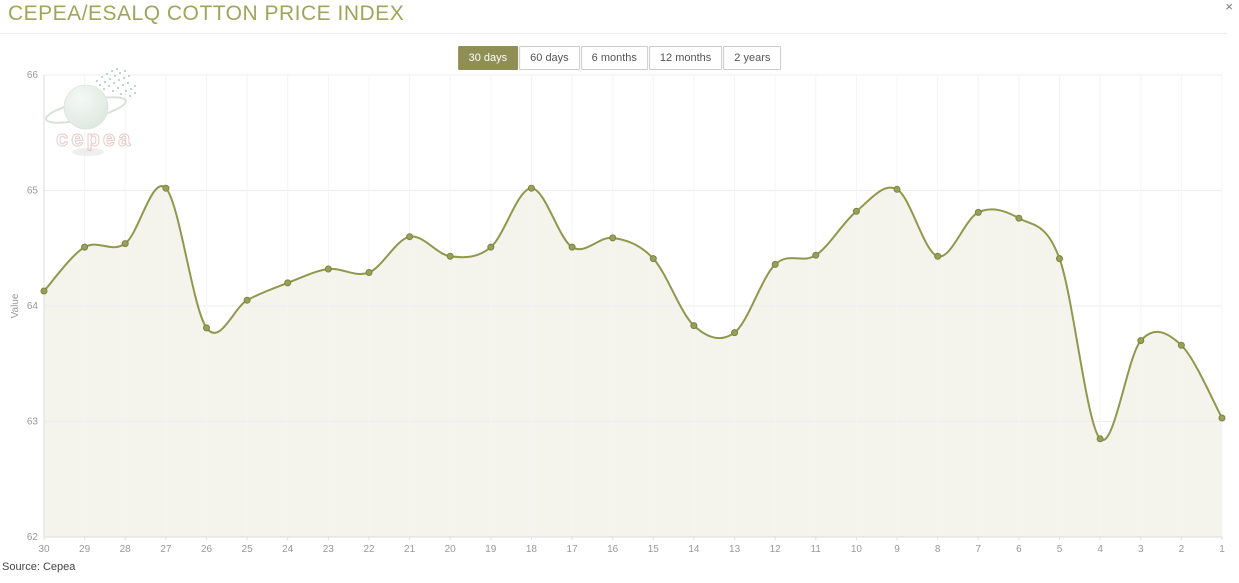  What do you see at coordinates (248, 549) in the screenshot?
I see `x-tick-label: 25` at bounding box center [248, 549].